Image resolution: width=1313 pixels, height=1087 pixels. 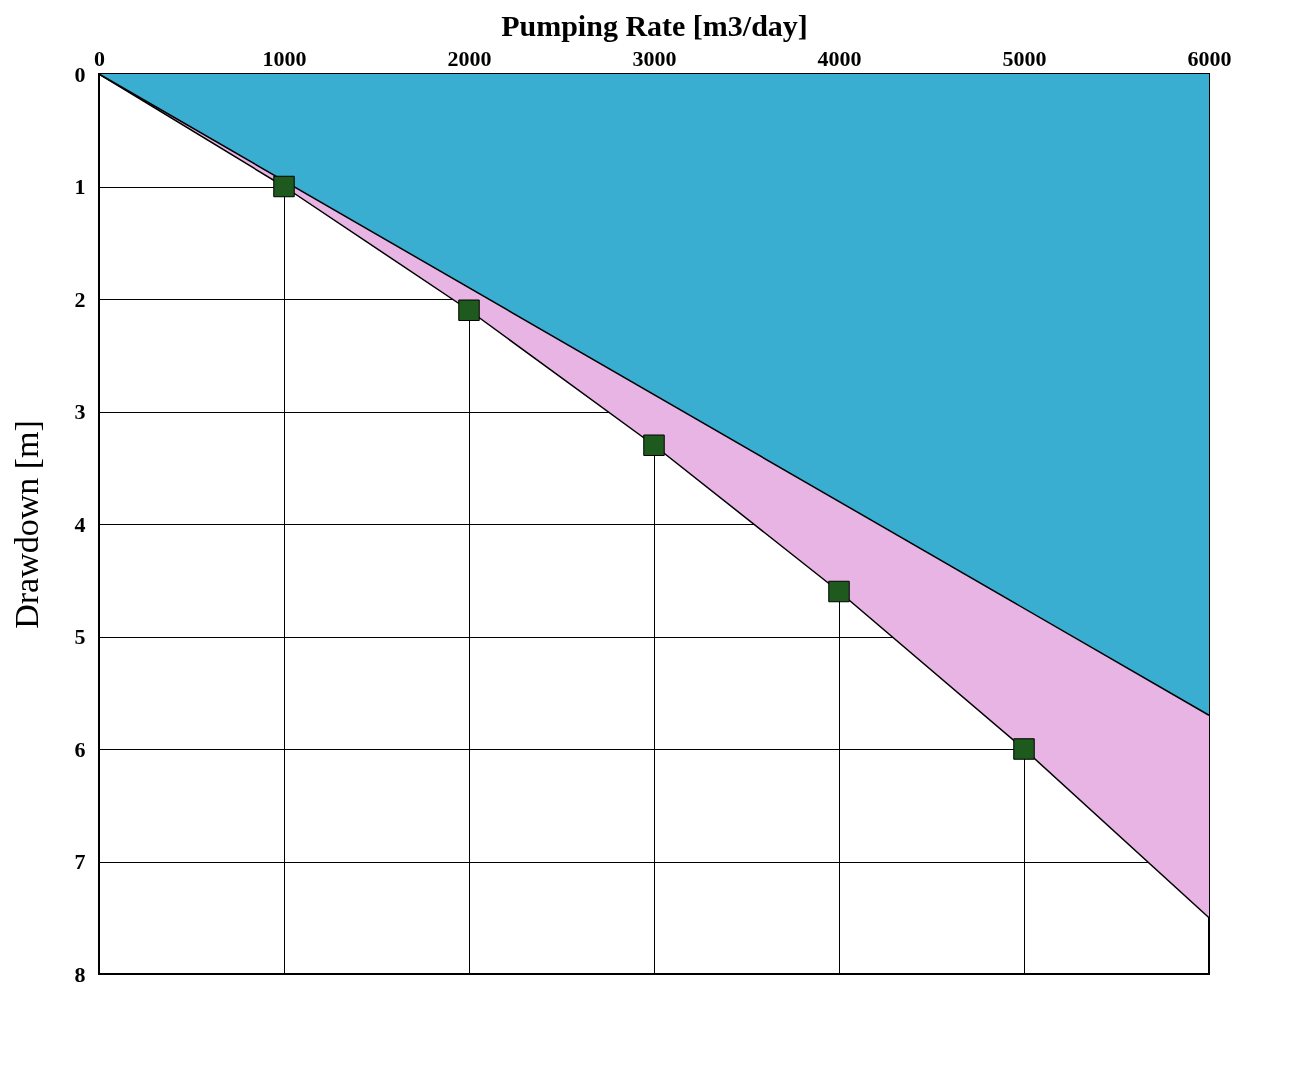 I want to click on y-tick-label: 7, so click(x=80, y=861).